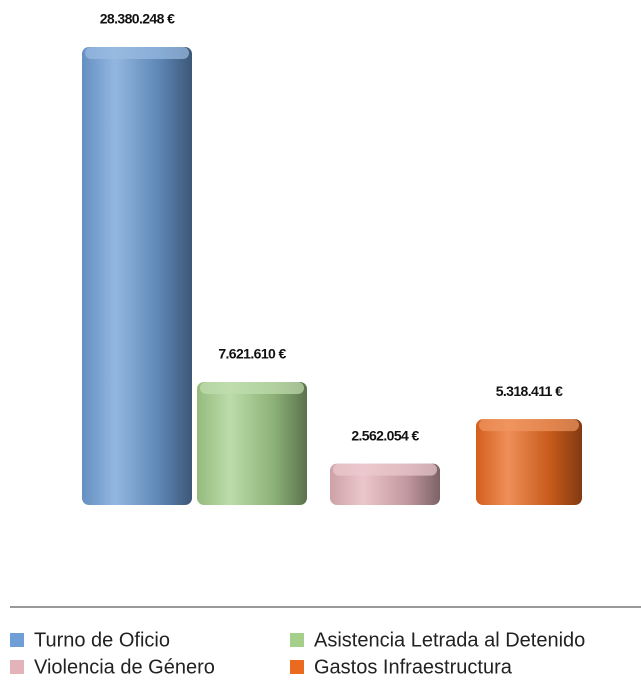 The width and height of the screenshot is (641, 687). What do you see at coordinates (529, 391) in the screenshot?
I see `value-label: 5.318.411 €` at bounding box center [529, 391].